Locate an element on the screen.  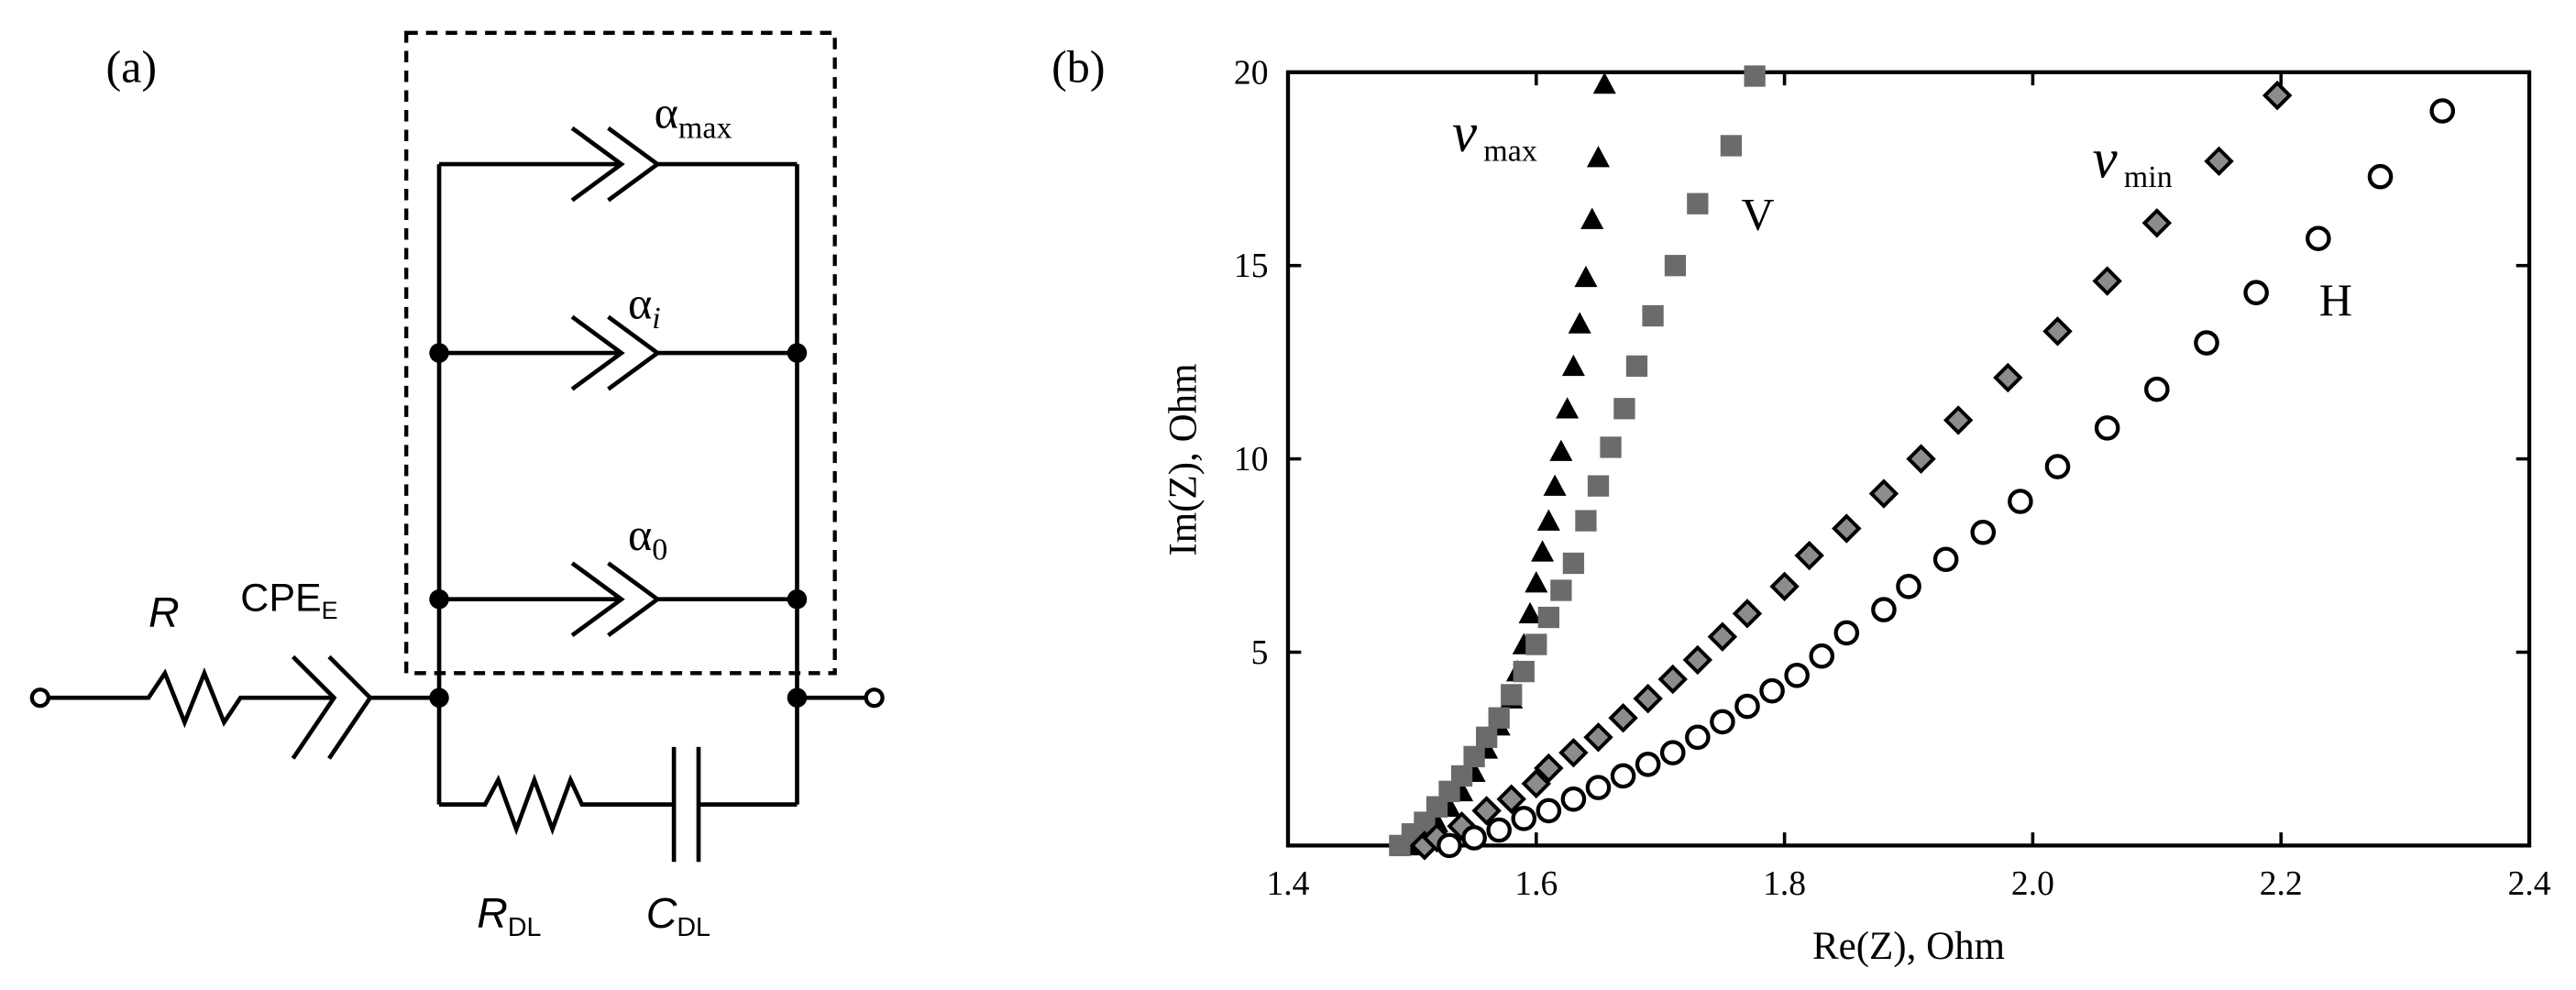
label: RDL is located at coordinates (509, 915).